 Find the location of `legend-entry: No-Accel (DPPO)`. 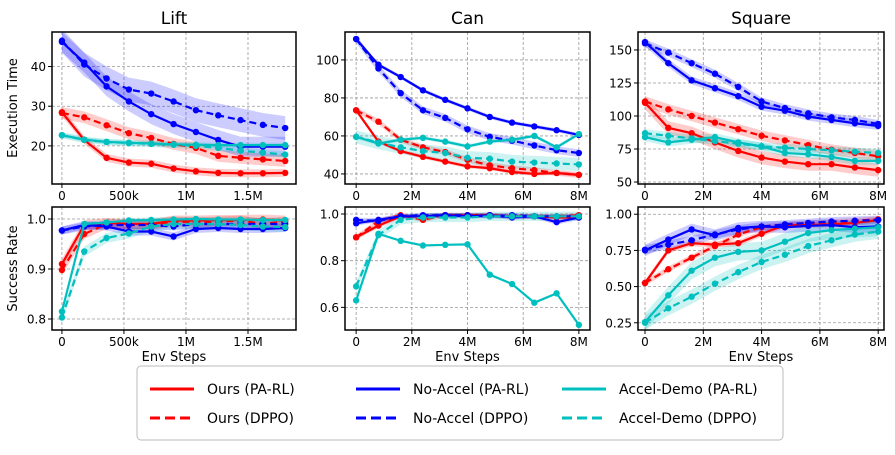

legend-entry: No-Accel (DPPO) is located at coordinates (442, 419).